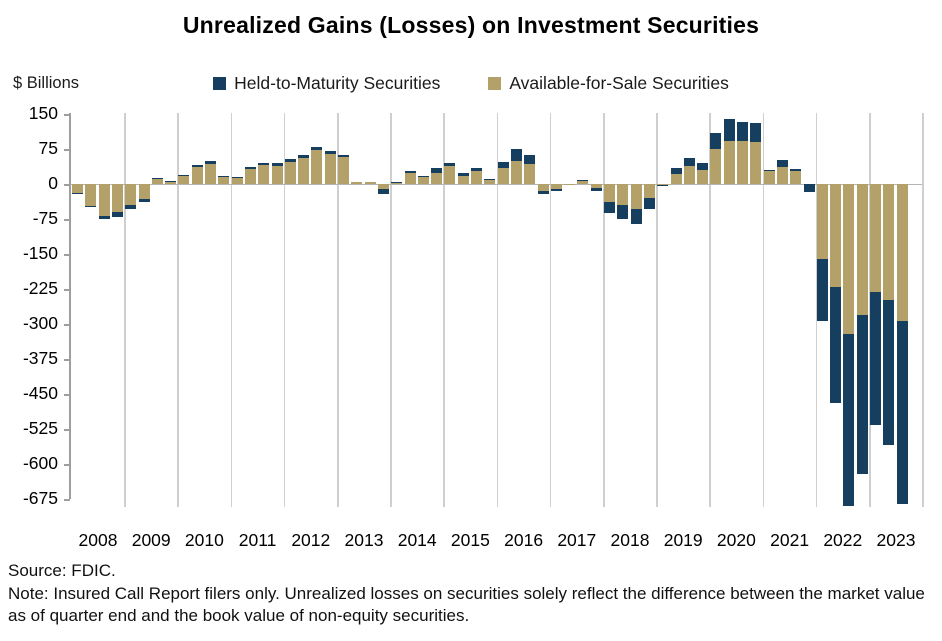 The width and height of the screenshot is (942, 641). I want to click on bar-2023-q3, so click(902, 253).